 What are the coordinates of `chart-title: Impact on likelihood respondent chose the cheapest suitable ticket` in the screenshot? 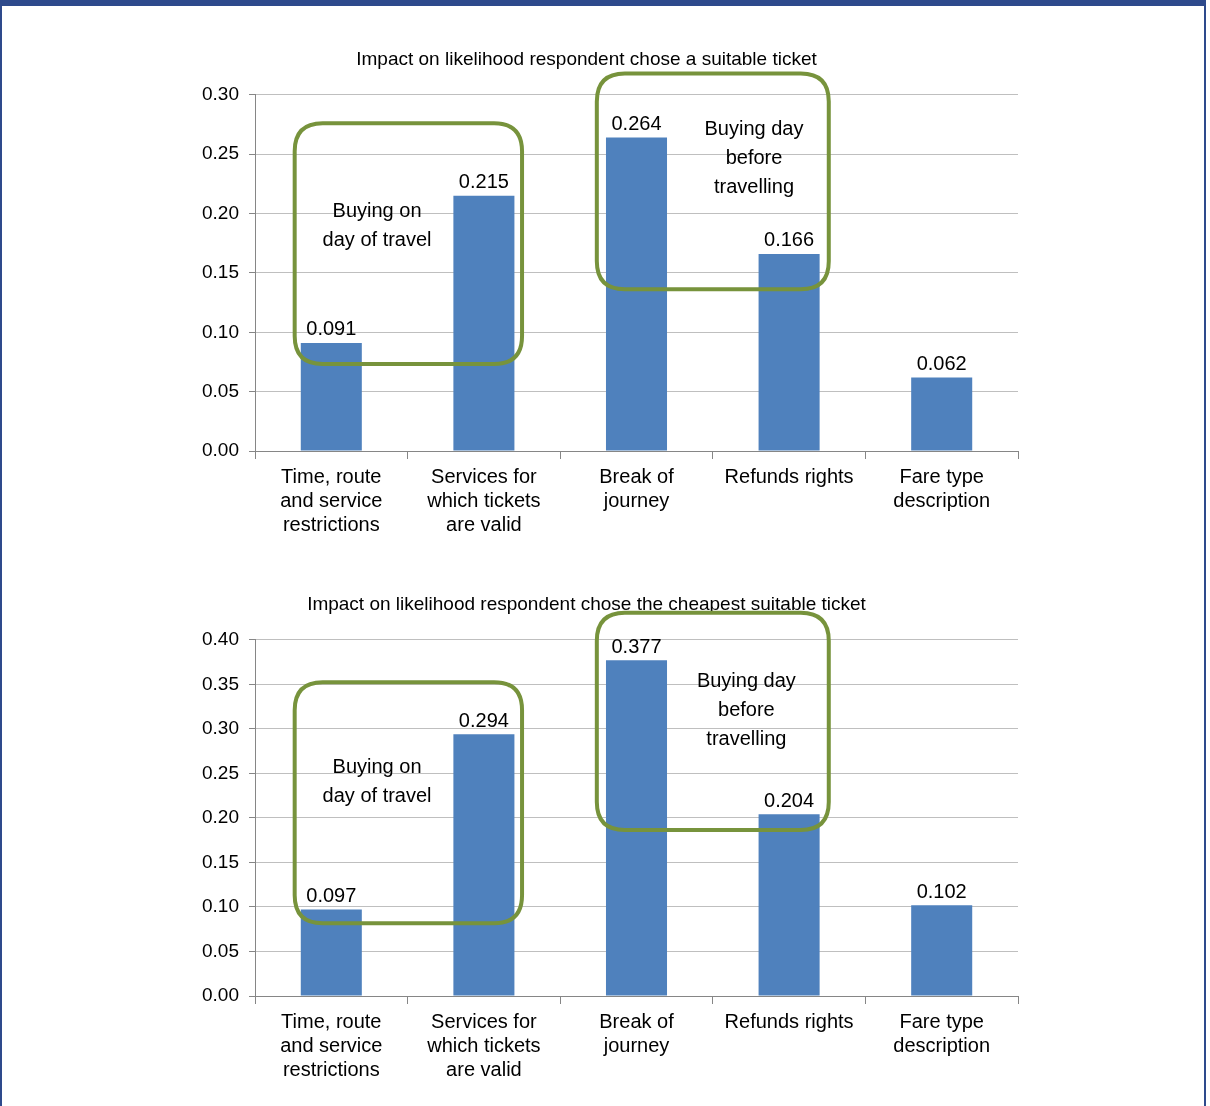 It's located at (587, 603).